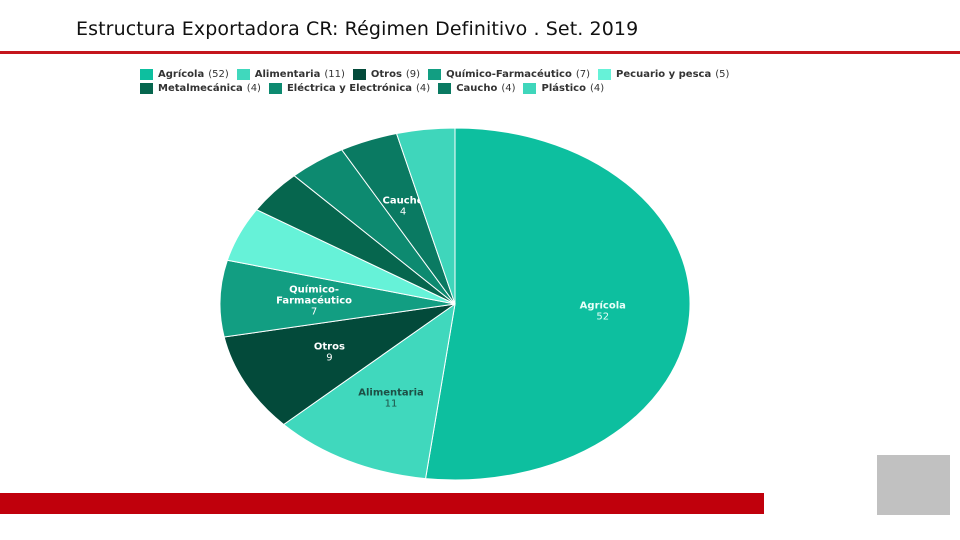 This screenshot has width=960, height=540. I want to click on legend-item: Alimentaria (11), so click(290, 74).